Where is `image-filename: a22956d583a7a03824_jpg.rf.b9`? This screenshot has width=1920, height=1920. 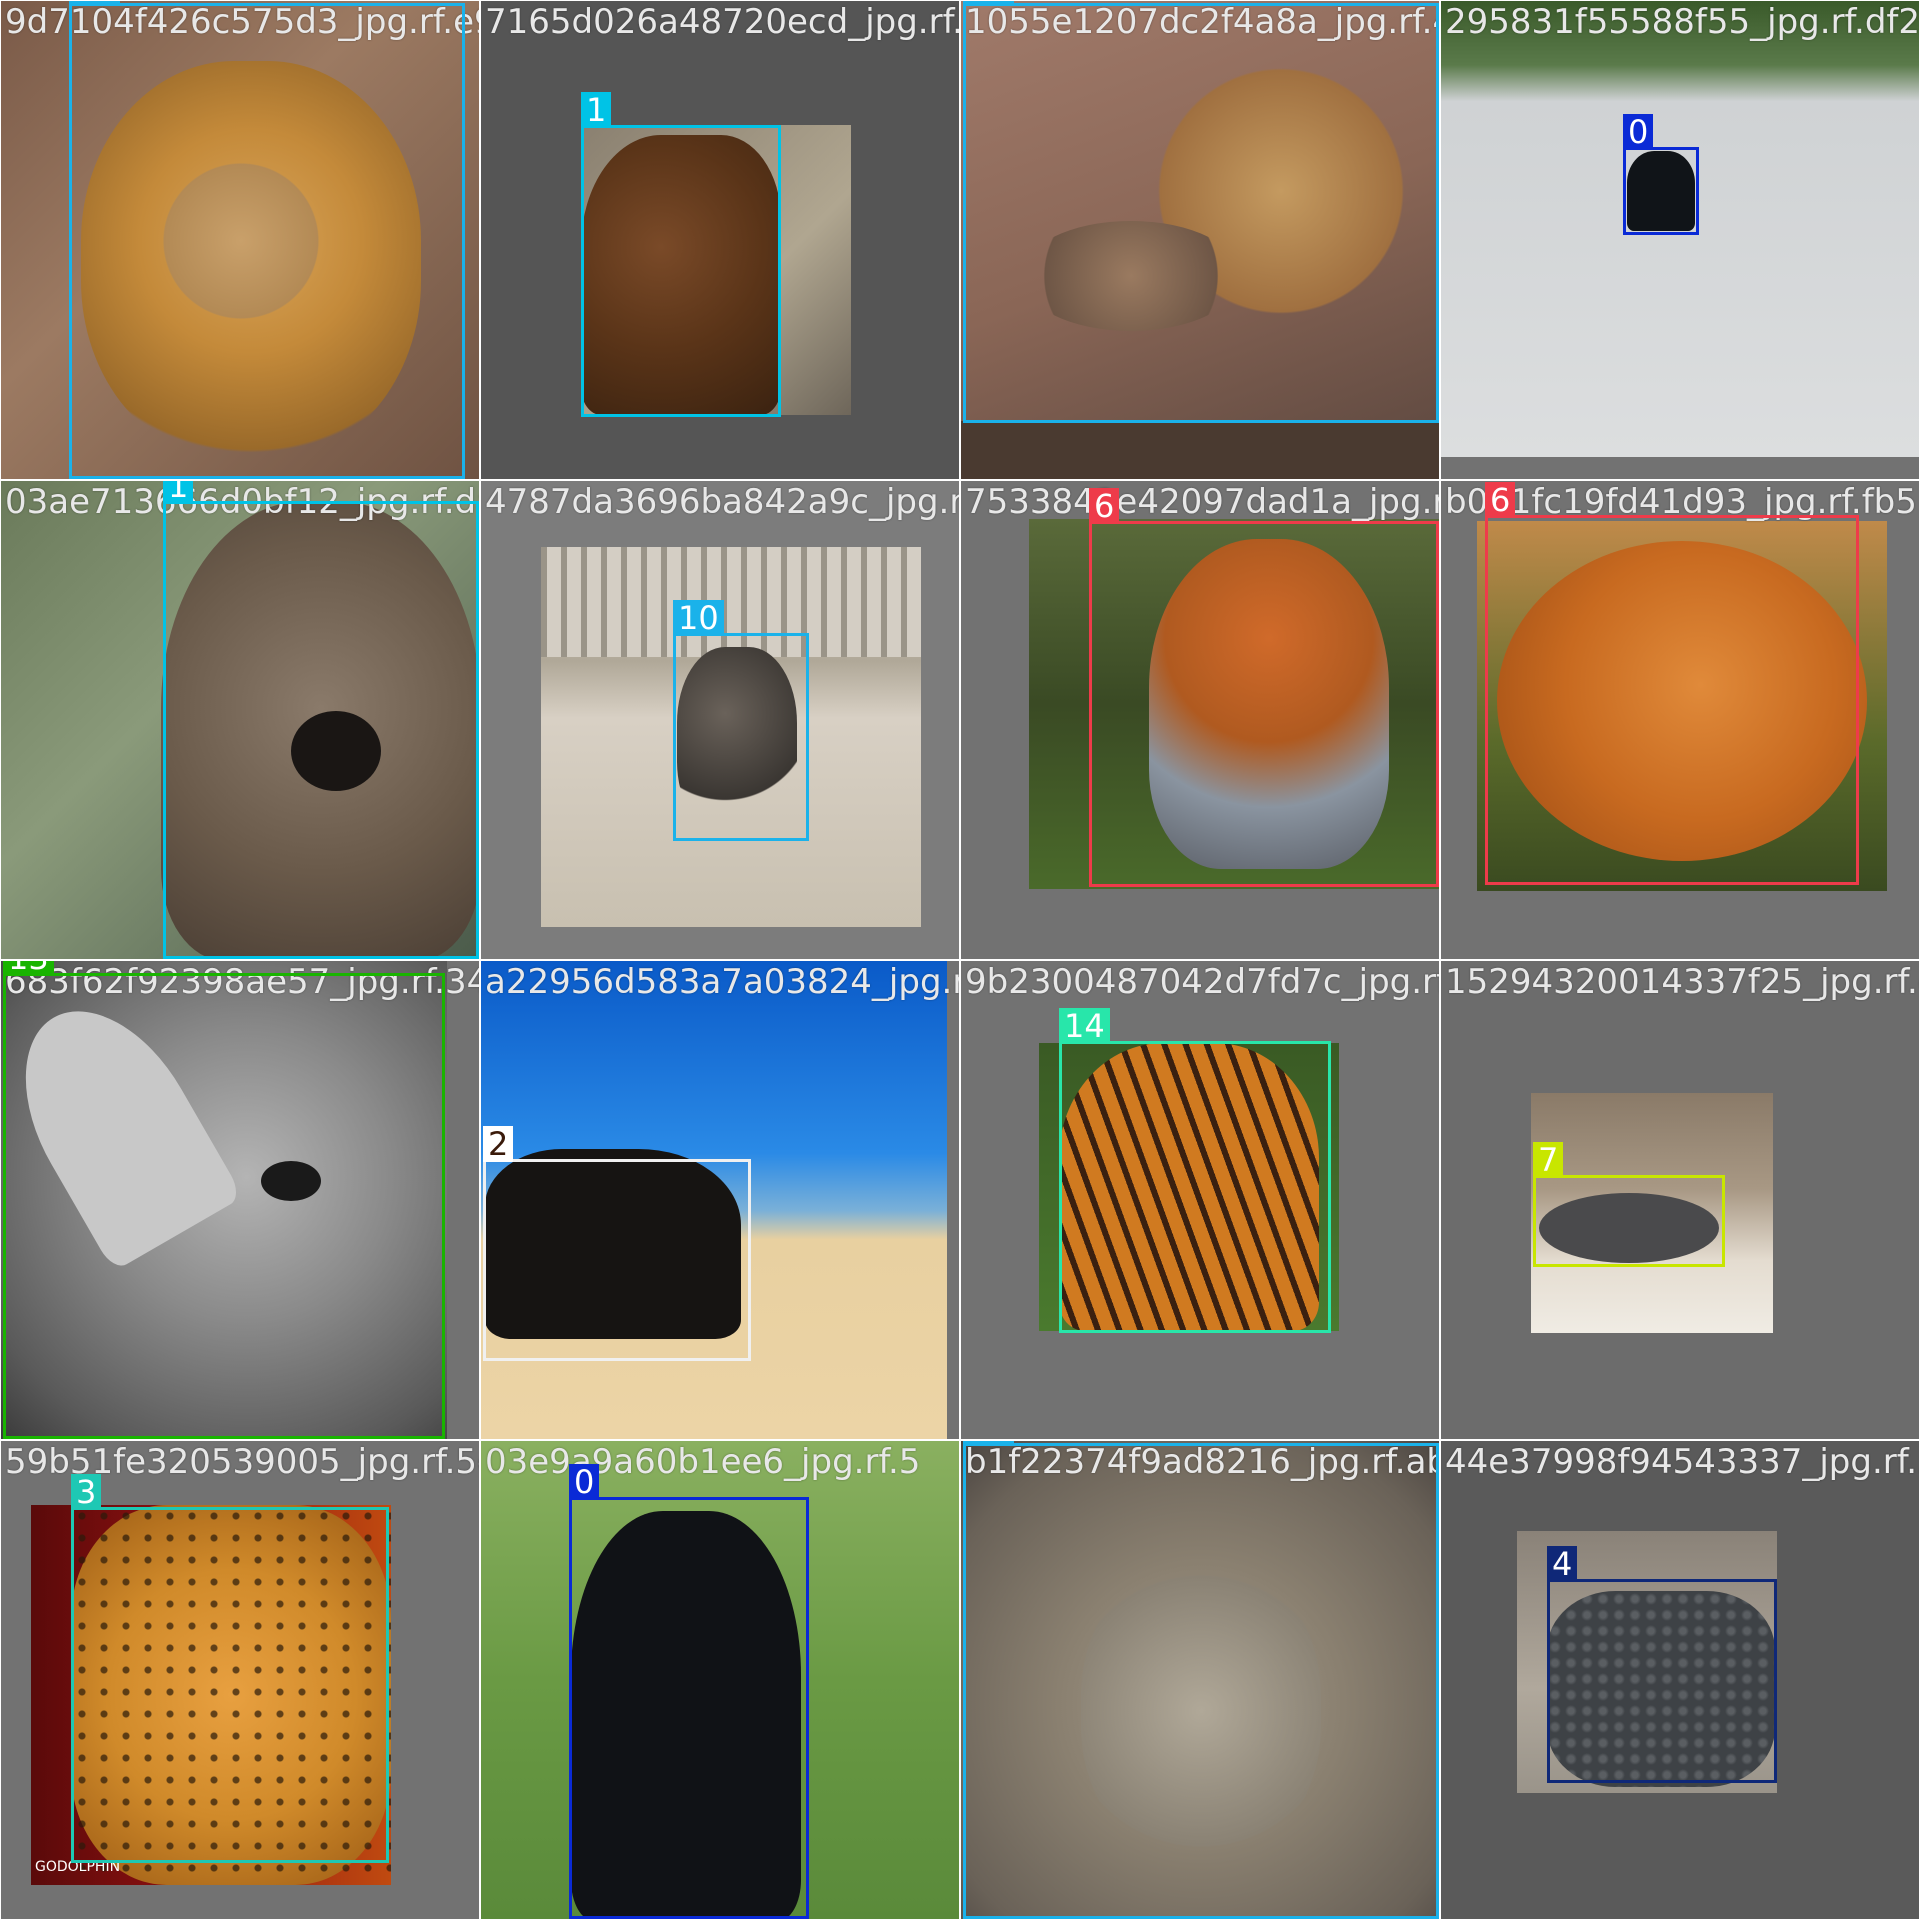 image-filename: a22956d583a7a03824_jpg.rf.b9 is located at coordinates (722, 982).